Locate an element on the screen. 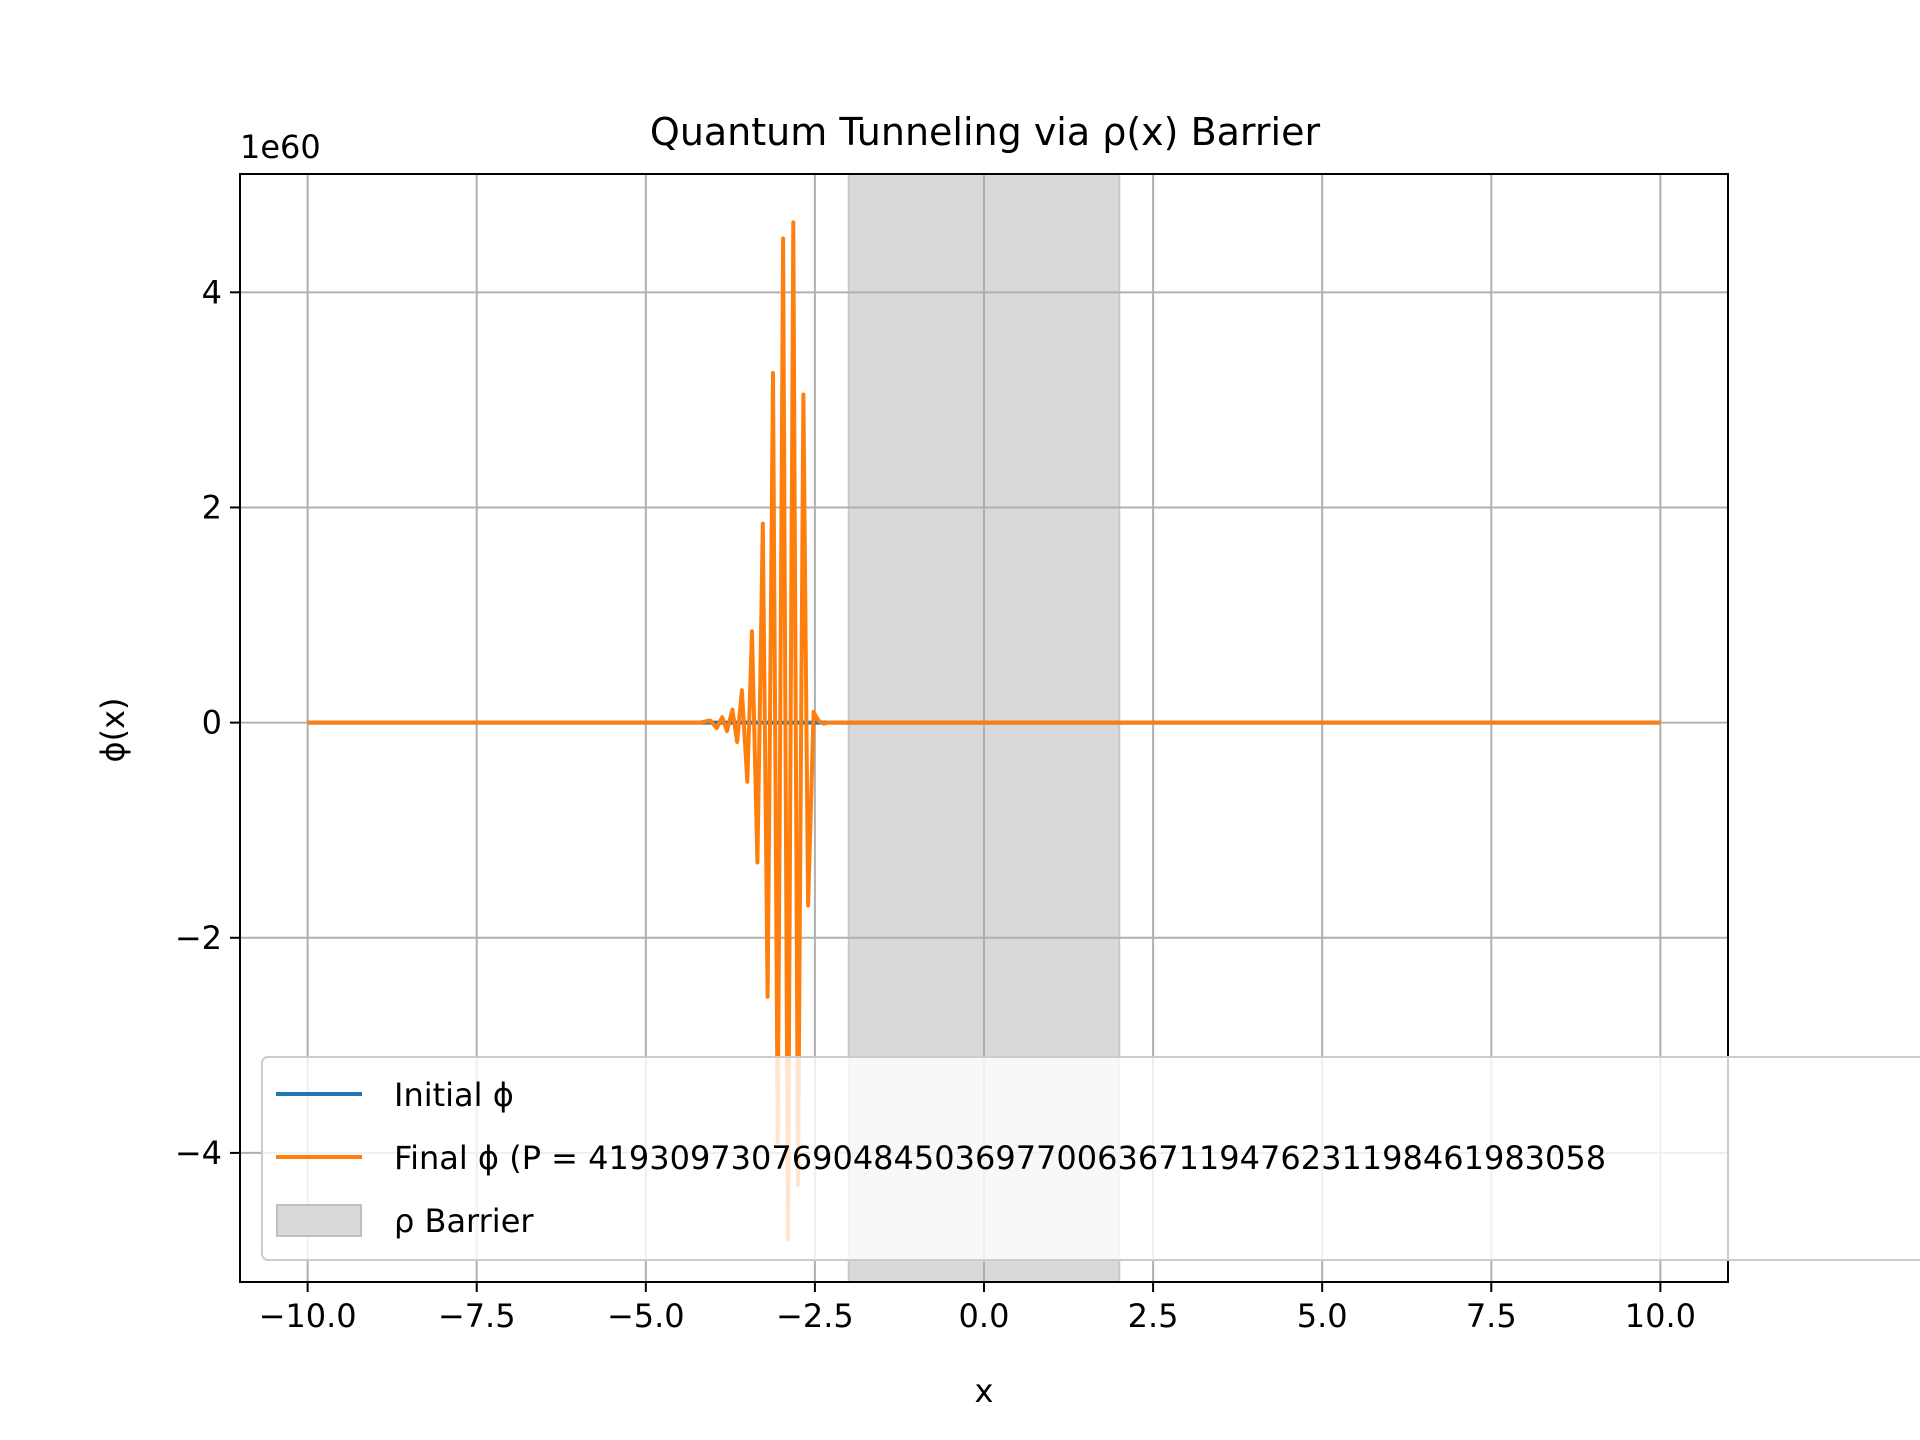  legend-swatch-barrier is located at coordinates (319, 1220).